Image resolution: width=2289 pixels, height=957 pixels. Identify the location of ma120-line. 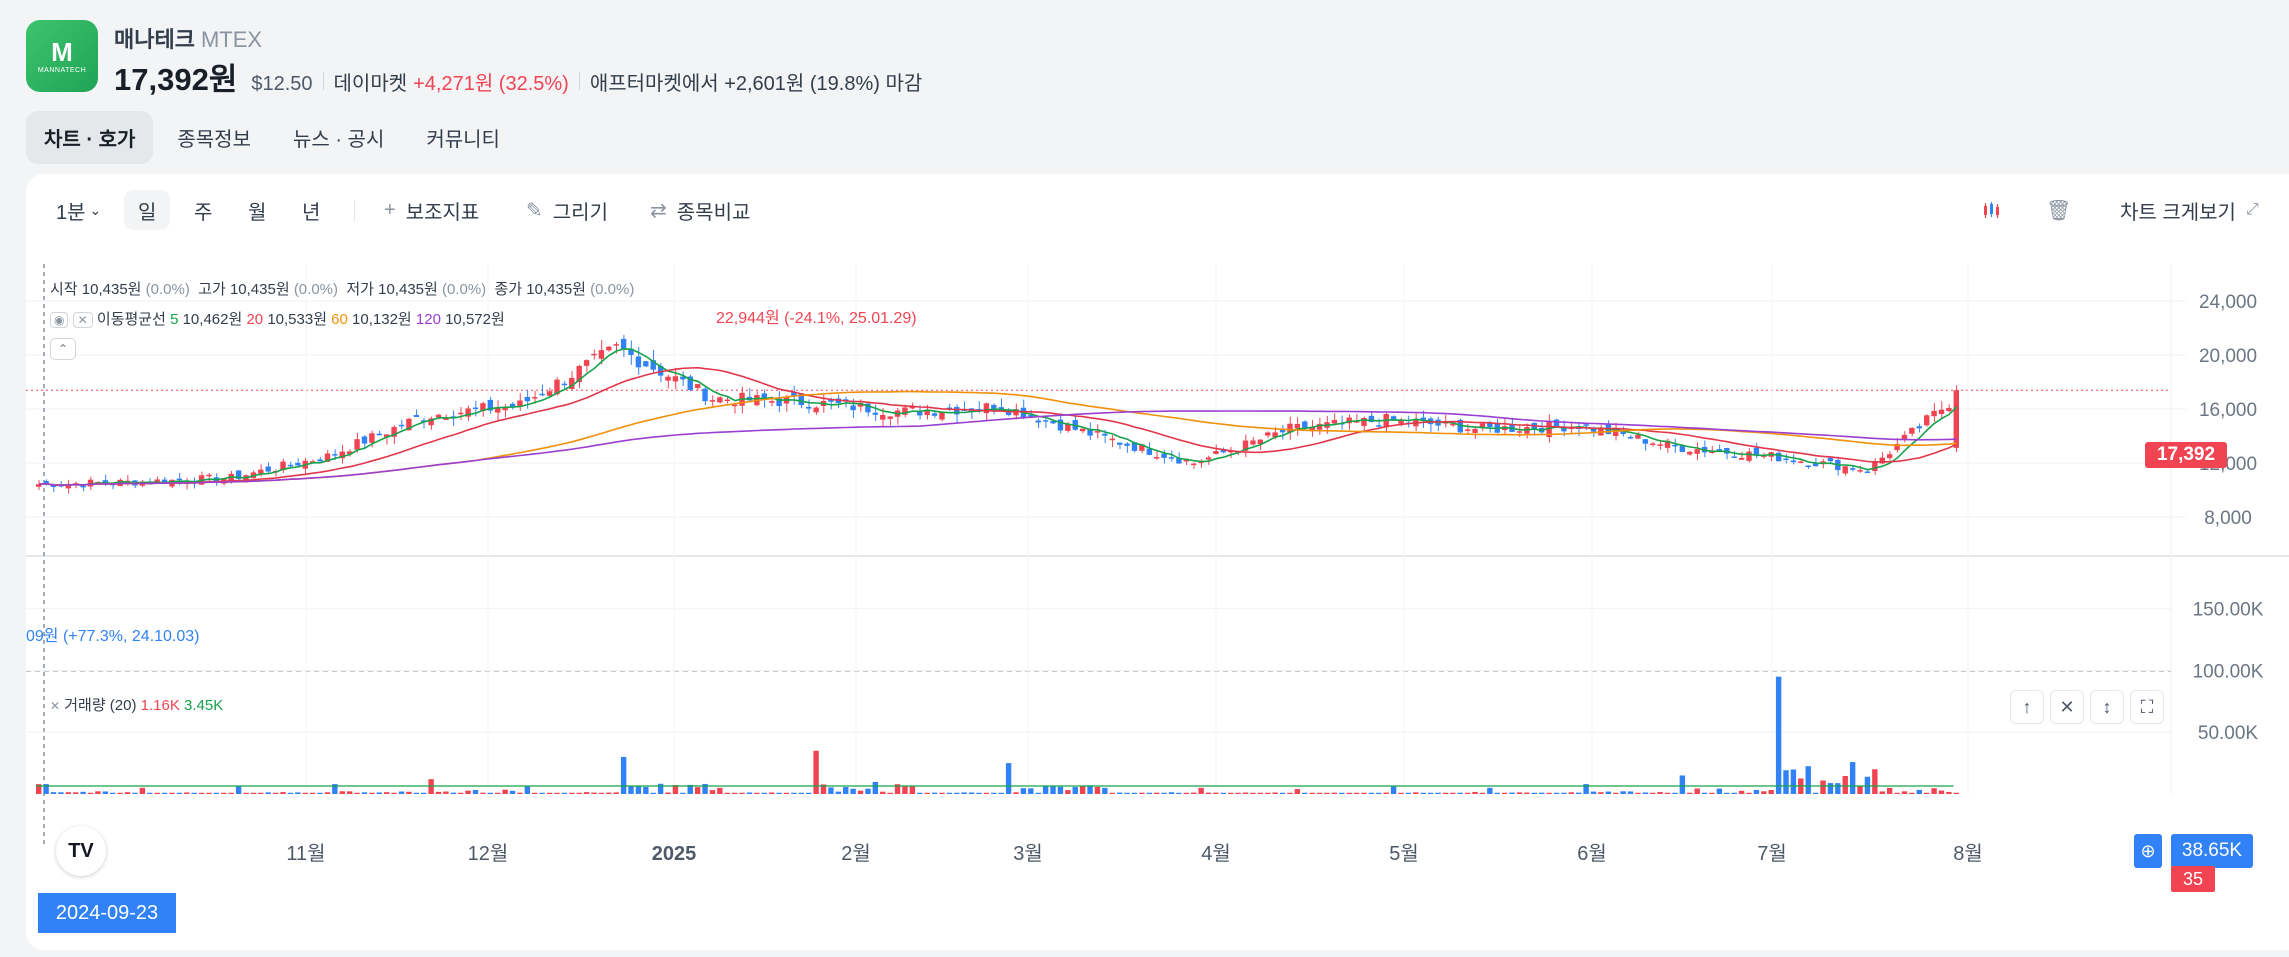
(997, 448).